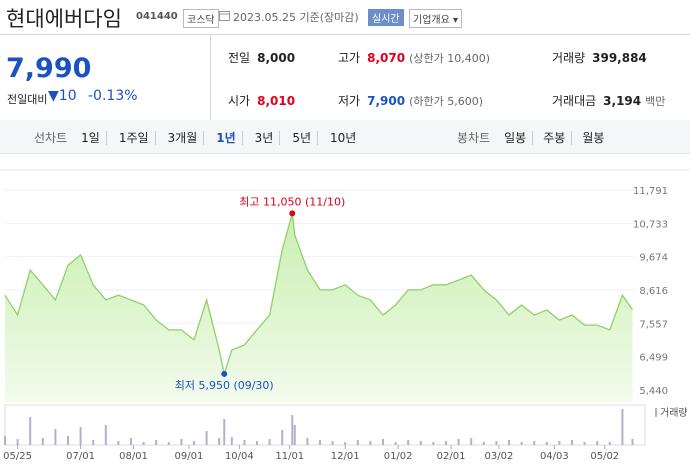 The height and width of the screenshot is (471, 690). What do you see at coordinates (276, 101) in the screenshot?
I see `stat-value: 8,010` at bounding box center [276, 101].